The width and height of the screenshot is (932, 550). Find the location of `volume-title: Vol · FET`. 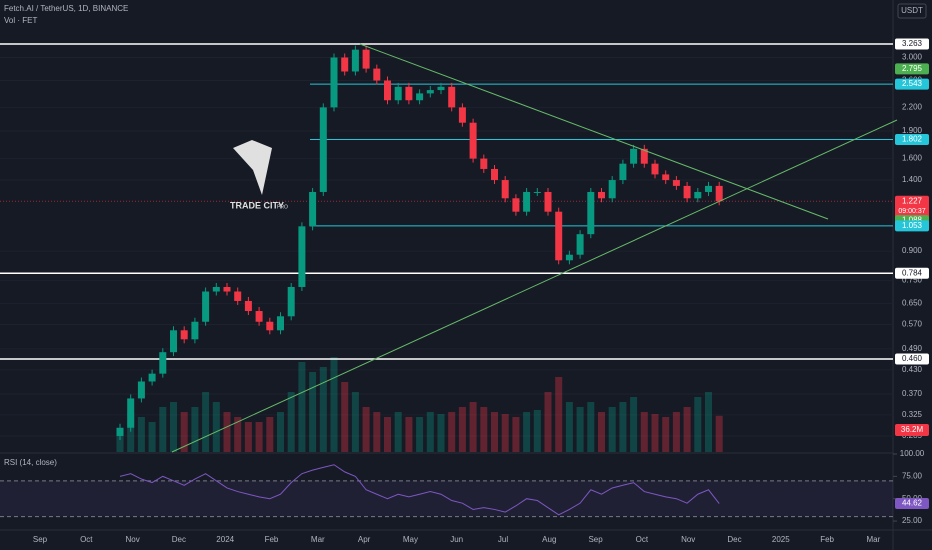

volume-title: Vol · FET is located at coordinates (20, 20).